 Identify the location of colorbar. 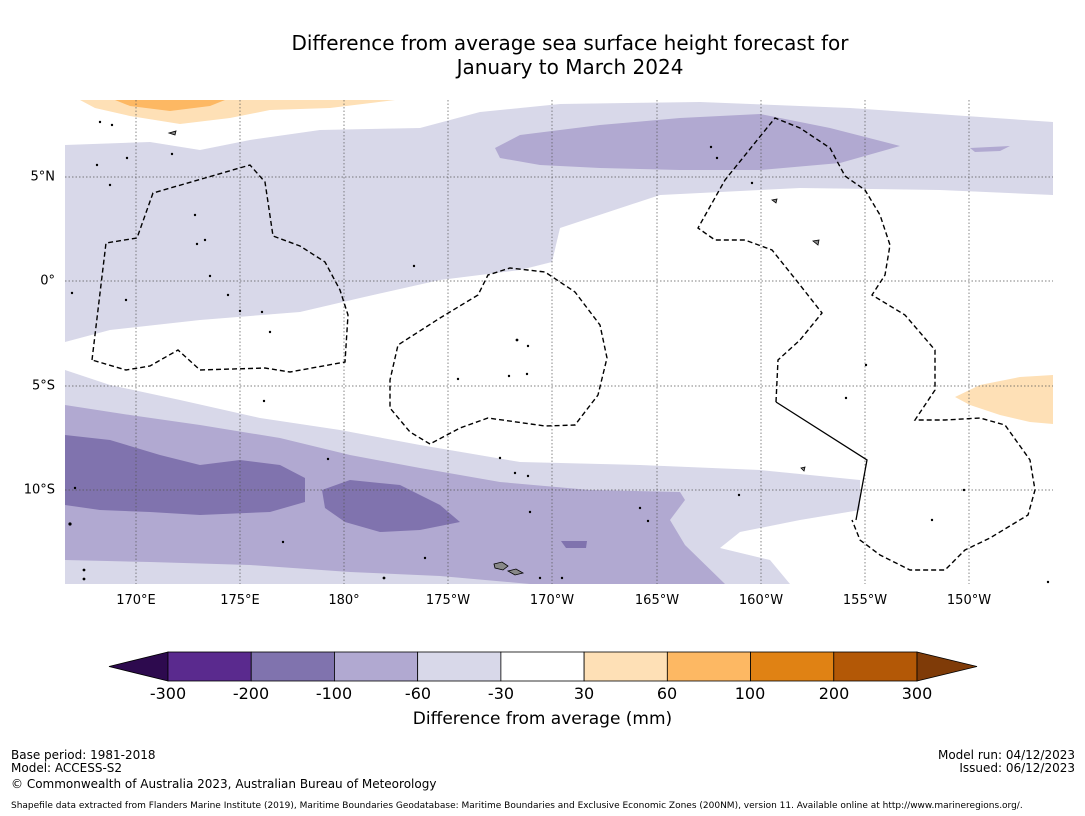
(543, 666).